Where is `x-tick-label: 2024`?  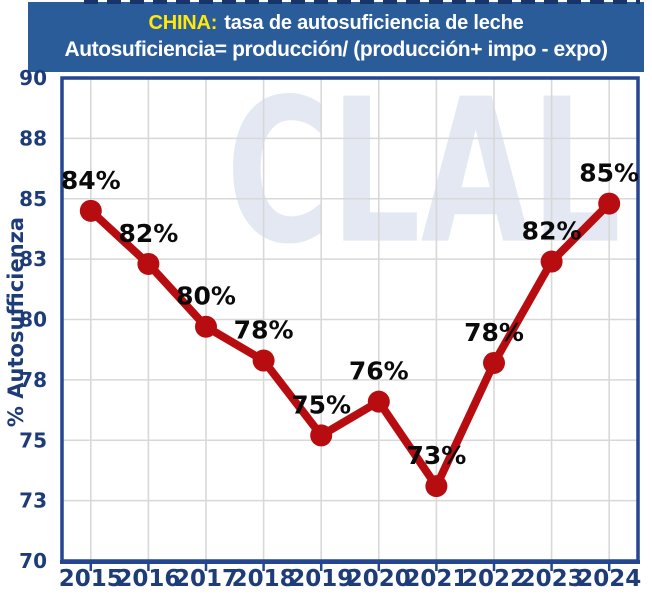 x-tick-label: 2024 is located at coordinates (609, 579).